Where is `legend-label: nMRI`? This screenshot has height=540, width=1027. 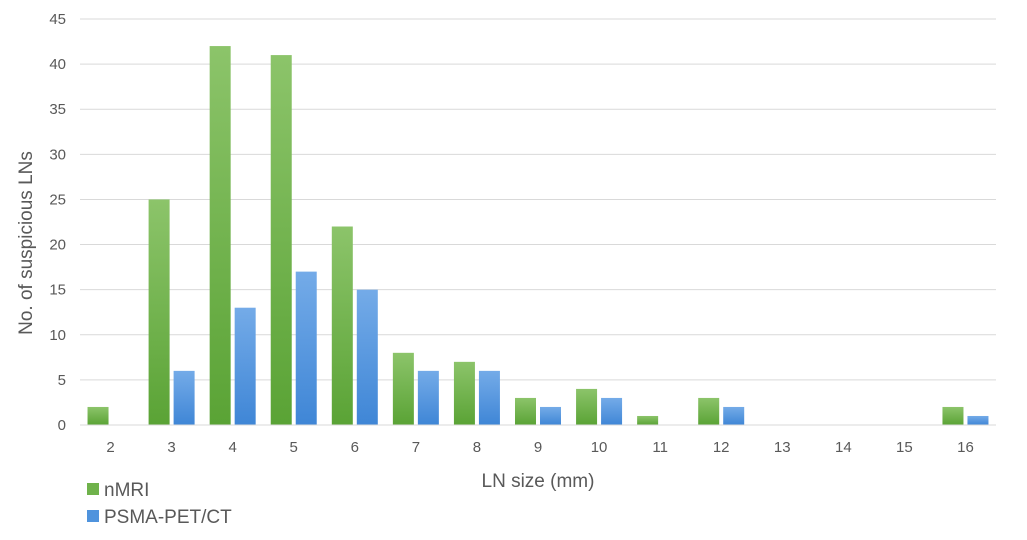 legend-label: nMRI is located at coordinates (126, 490).